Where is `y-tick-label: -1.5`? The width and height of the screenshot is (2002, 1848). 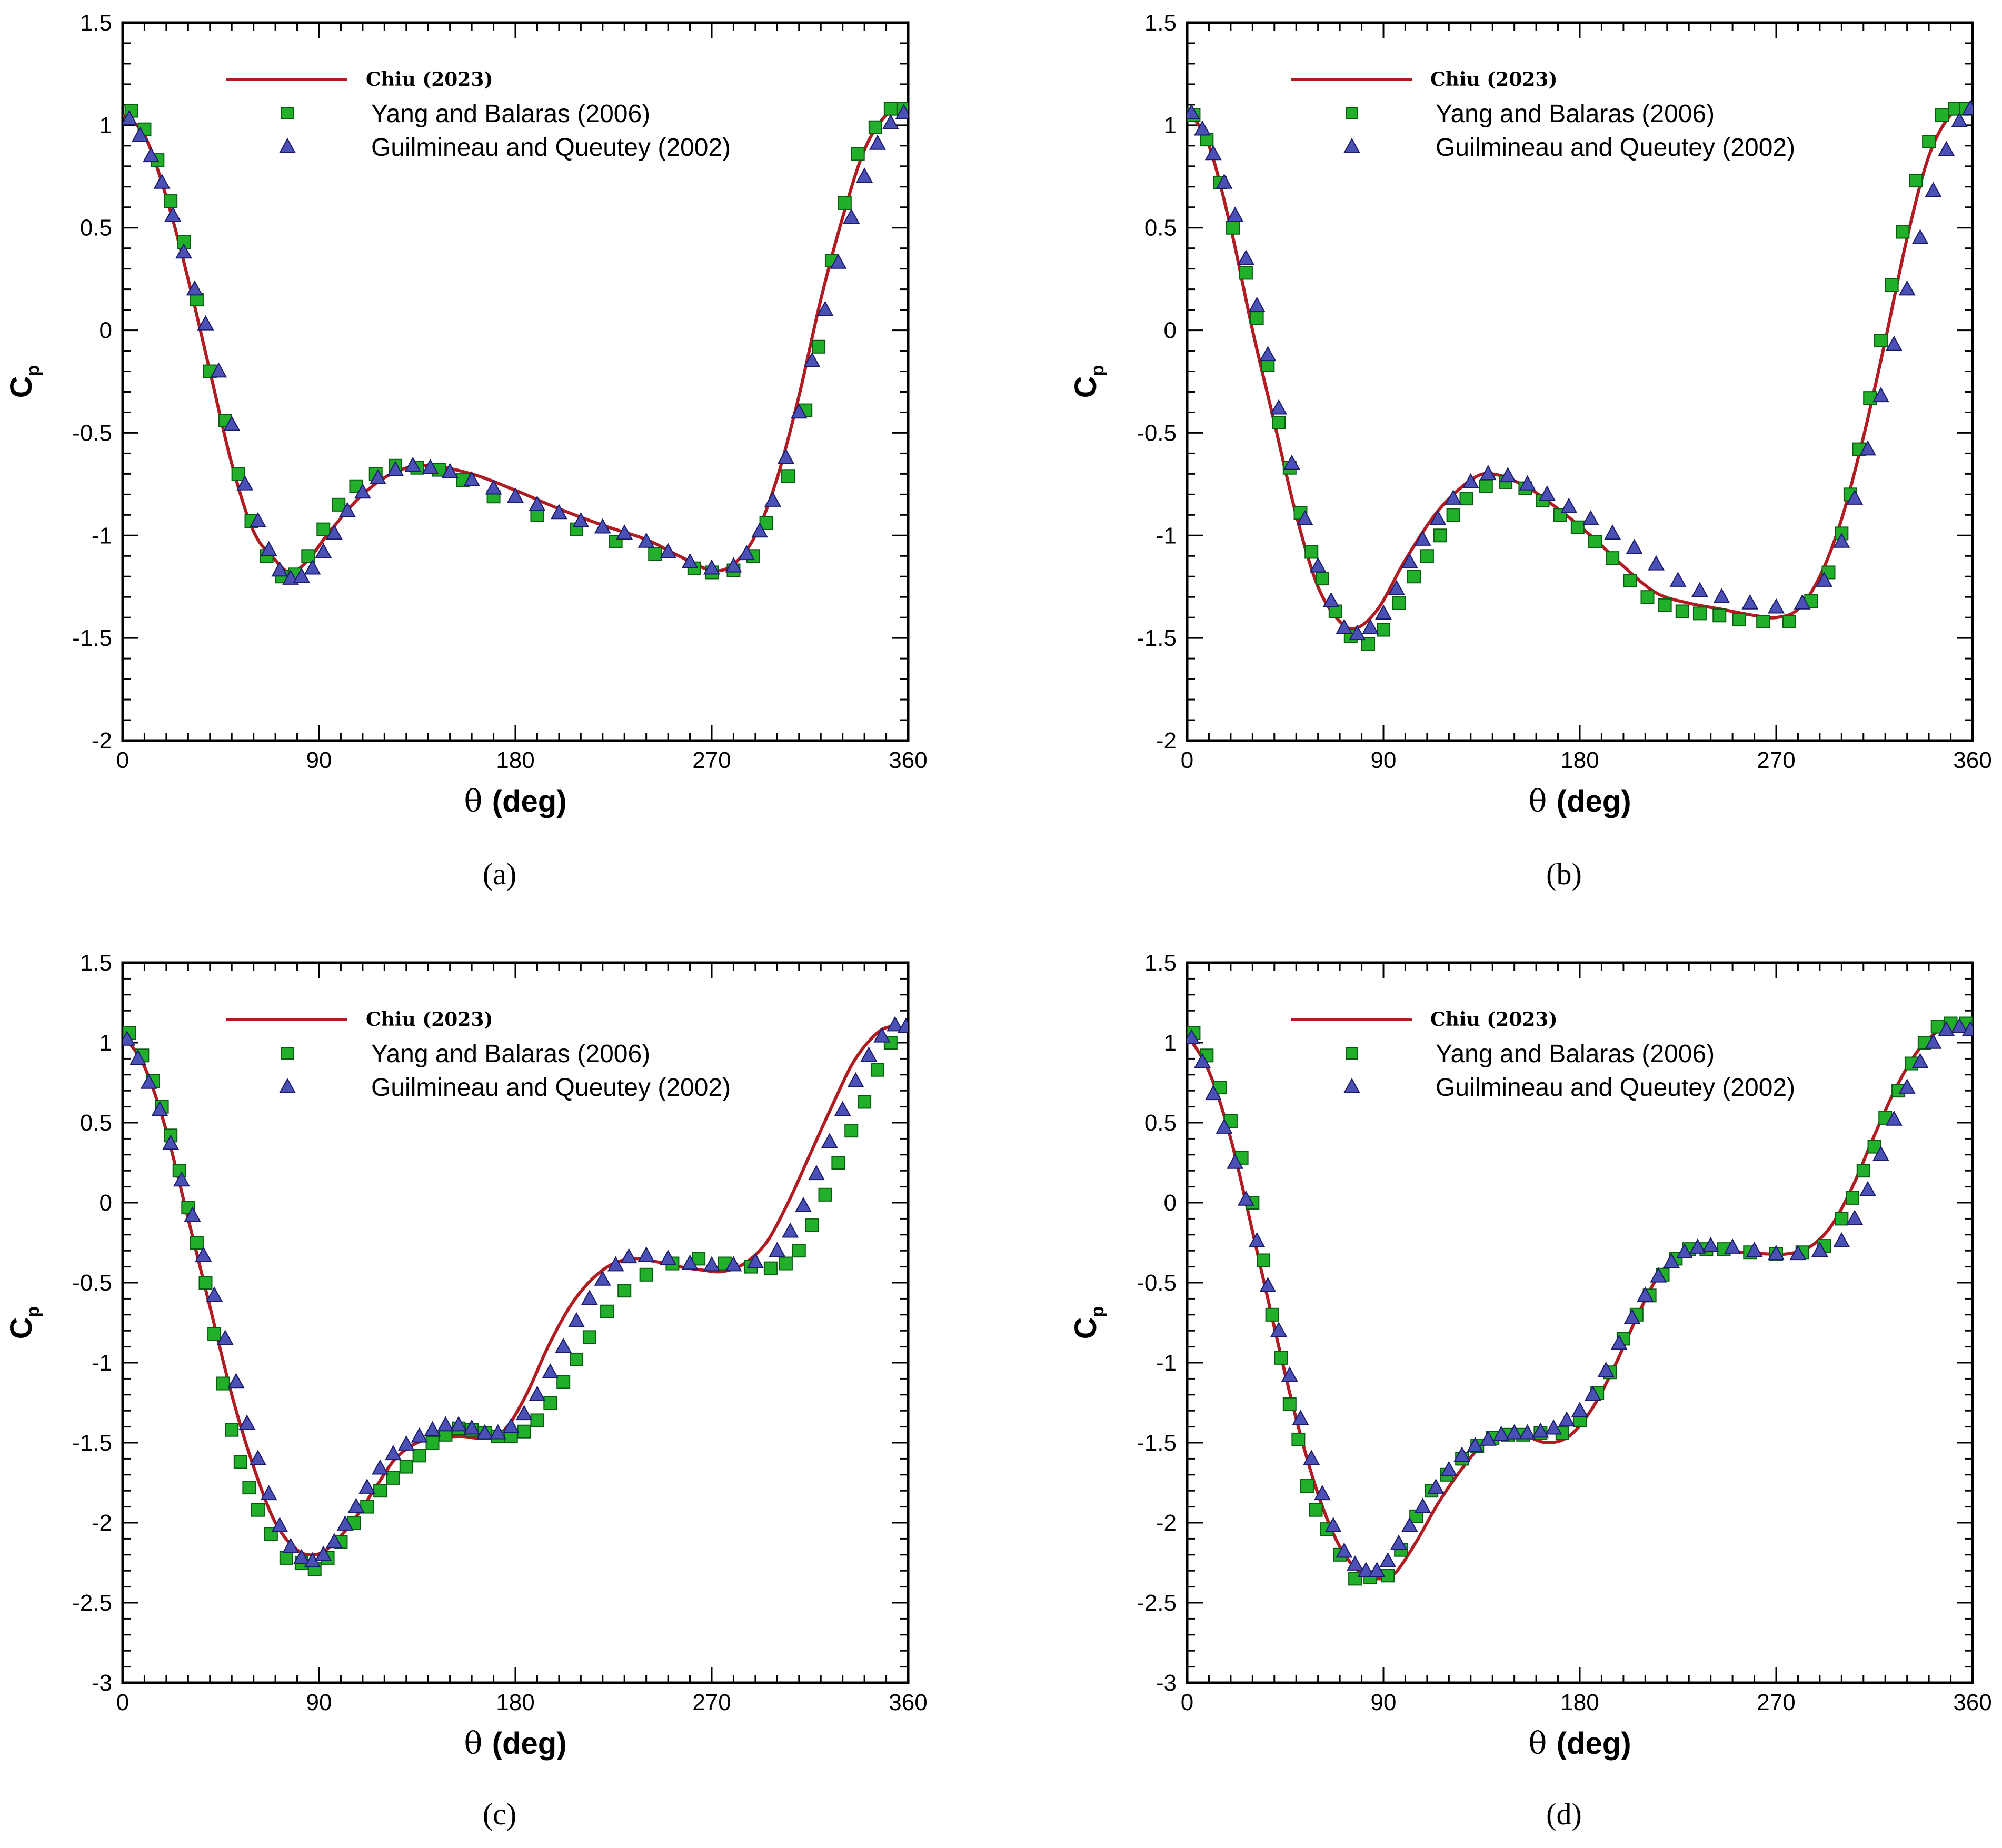 y-tick-label: -1.5 is located at coordinates (1157, 1443).